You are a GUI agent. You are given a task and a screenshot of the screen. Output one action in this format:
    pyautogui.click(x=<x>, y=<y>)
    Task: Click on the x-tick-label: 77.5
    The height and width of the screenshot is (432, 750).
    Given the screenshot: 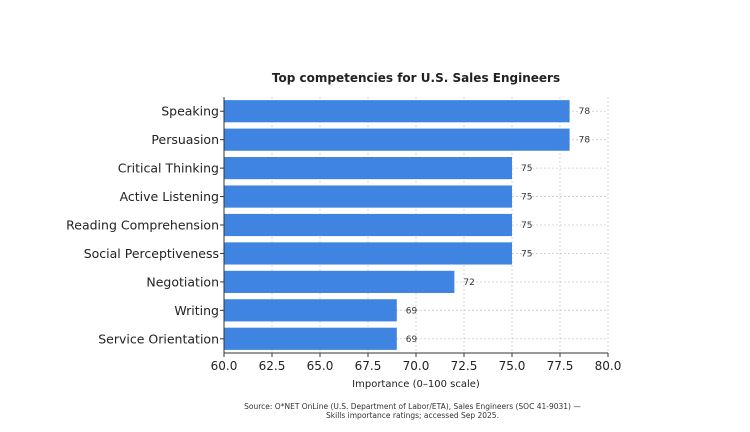 What is the action you would take?
    pyautogui.click(x=560, y=366)
    